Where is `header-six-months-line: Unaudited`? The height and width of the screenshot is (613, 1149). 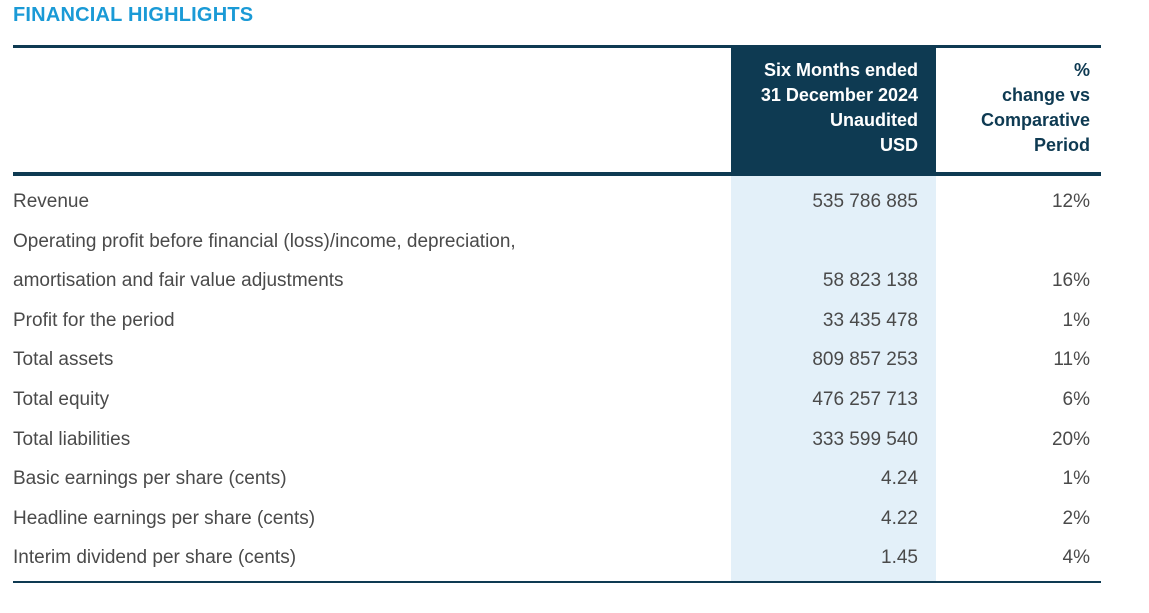
header-six-months-line: Unaudited is located at coordinates (874, 120).